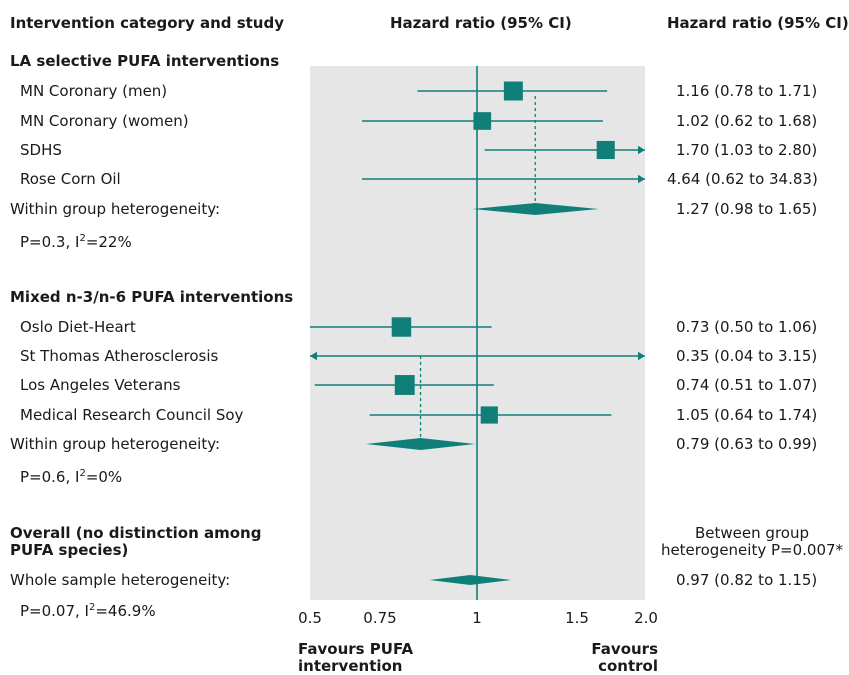  I want to click on header-ci: Hazard ratio (95% CI), so click(758, 23).